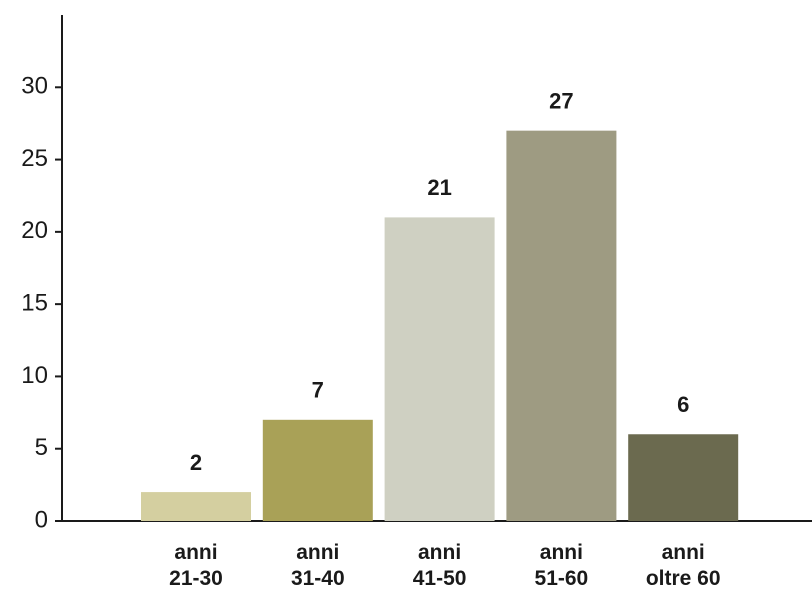  Describe the element at coordinates (34, 158) in the screenshot. I see `y-tick-label: 25` at that location.